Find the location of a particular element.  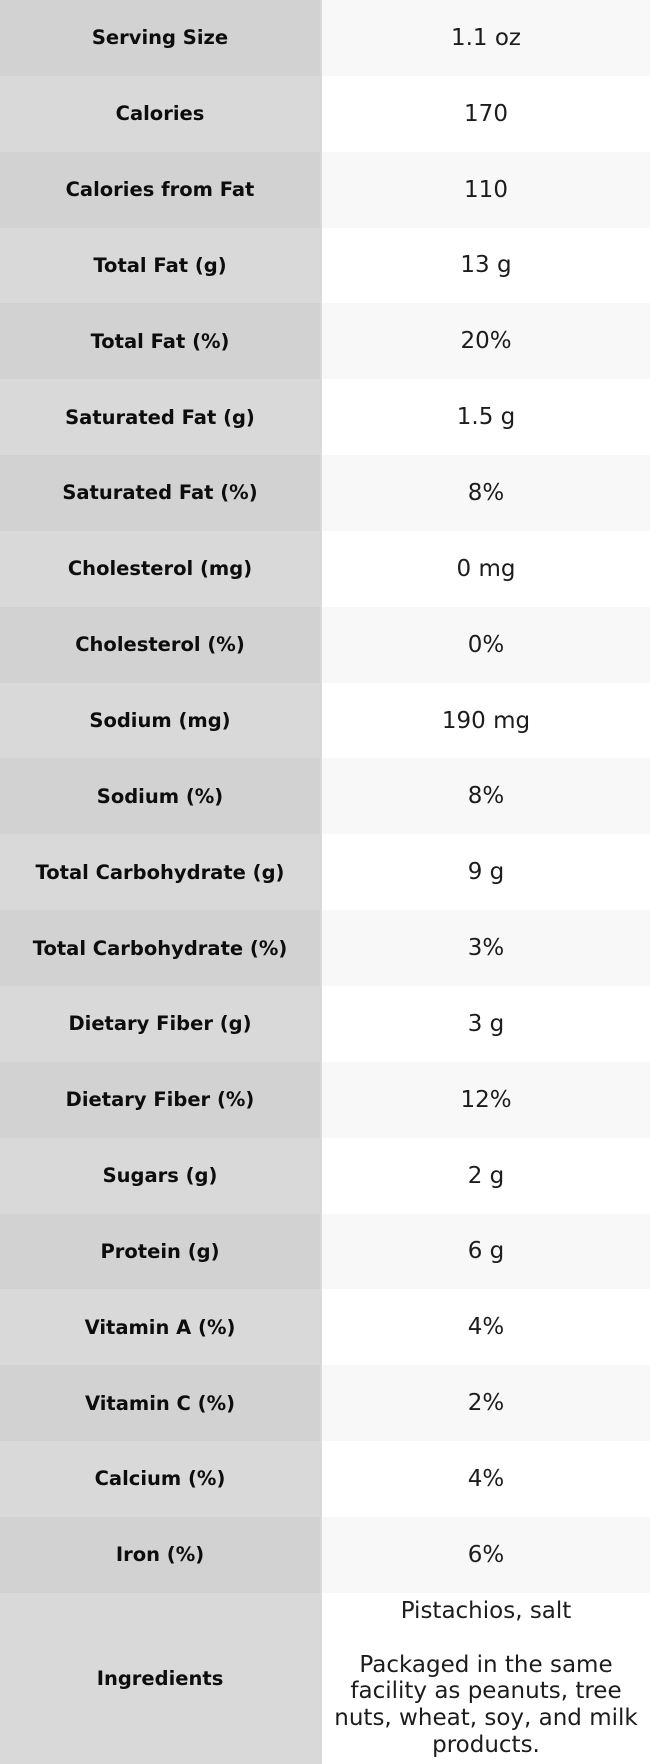

ingredients-list: Pistachios, salt is located at coordinates (486, 1611).